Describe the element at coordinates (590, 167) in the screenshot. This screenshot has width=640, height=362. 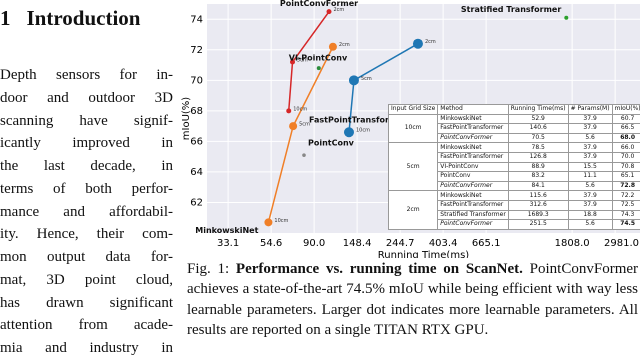
I see `table-cell: 15.5` at that location.